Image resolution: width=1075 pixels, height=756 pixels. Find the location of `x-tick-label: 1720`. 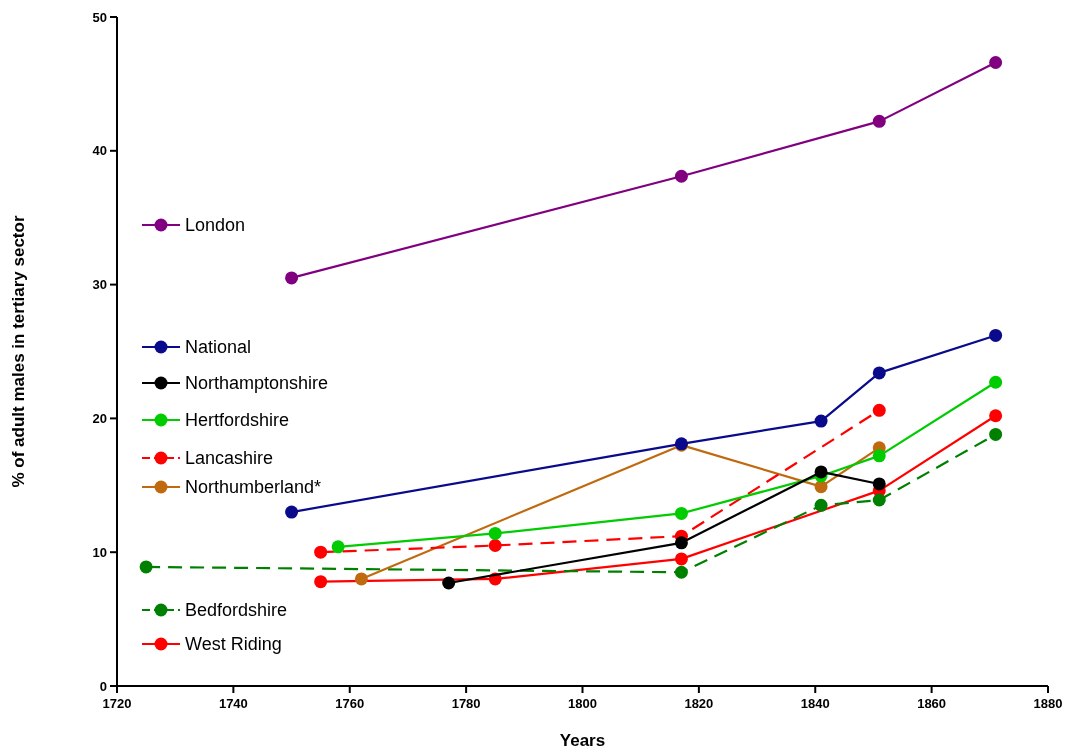

x-tick-label: 1720 is located at coordinates (117, 703).